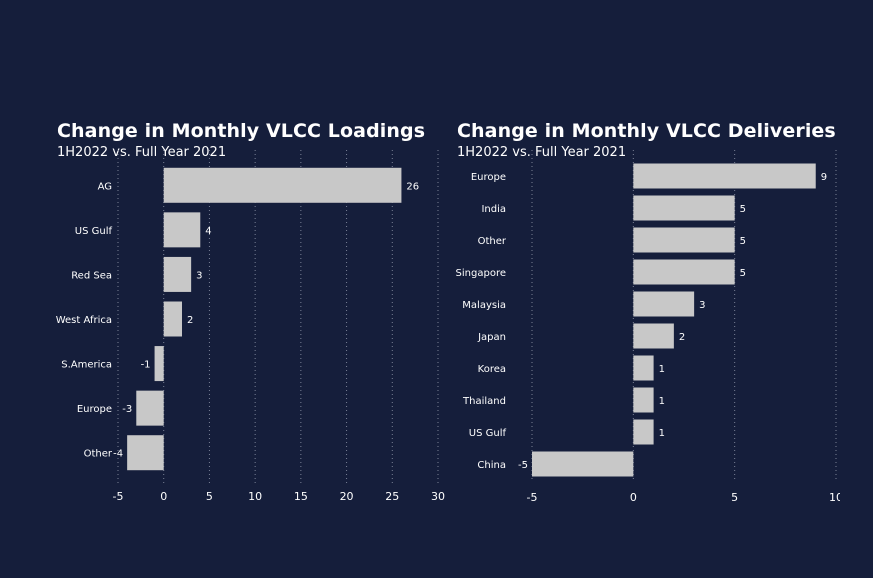 Image resolution: width=873 pixels, height=578 pixels. Describe the element at coordinates (301, 496) in the screenshot. I see `loadings-x-tick-label: 15` at that location.